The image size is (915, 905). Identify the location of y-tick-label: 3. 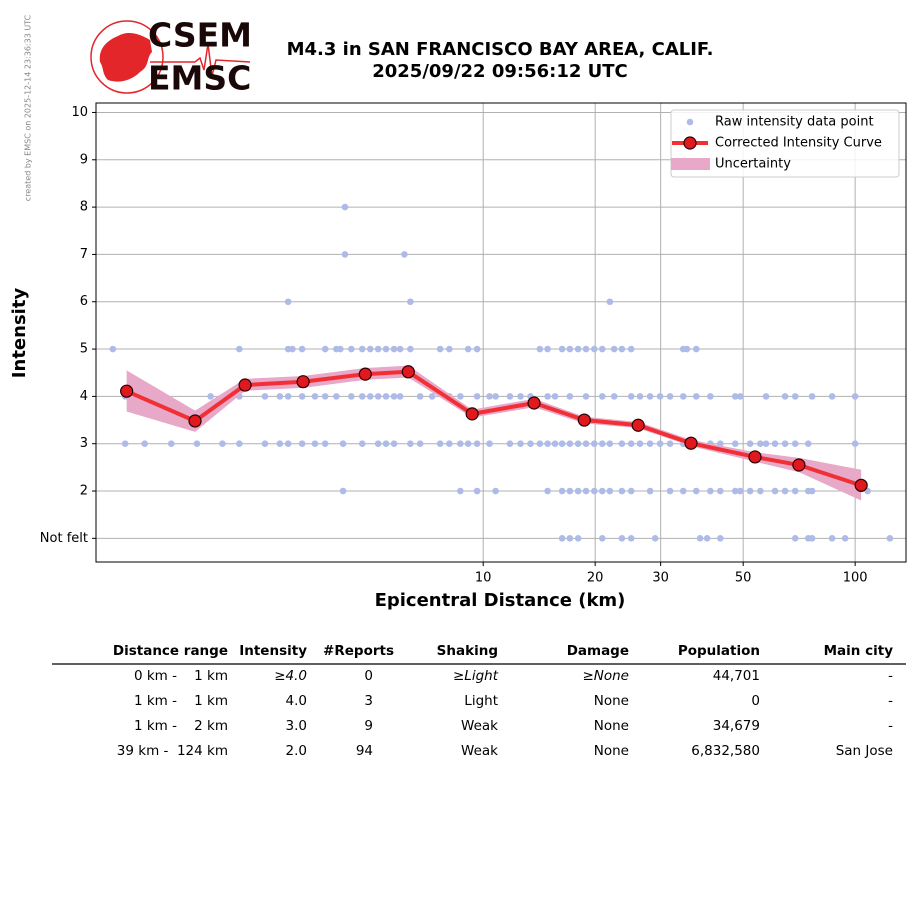
(84, 443).